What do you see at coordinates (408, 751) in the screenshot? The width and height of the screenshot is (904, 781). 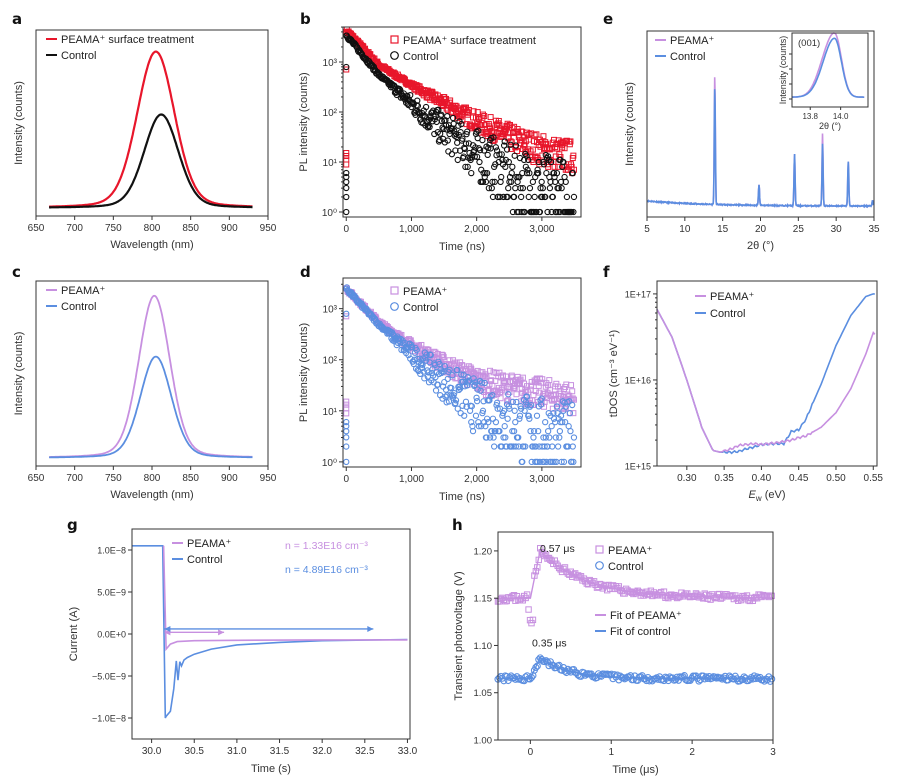 I see `x-tick-label: 33.0` at bounding box center [408, 751].